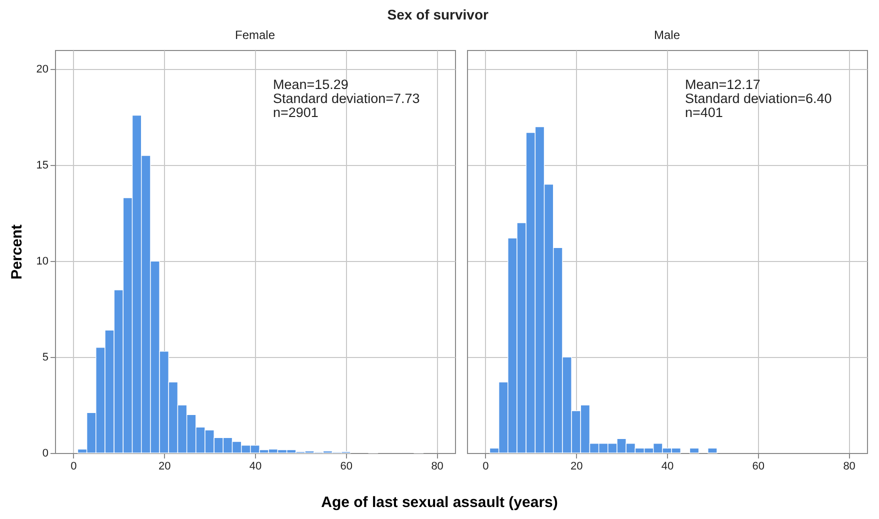 The image size is (879, 519). What do you see at coordinates (758, 98) in the screenshot?
I see `annotation: Standard deviation=6.40` at bounding box center [758, 98].